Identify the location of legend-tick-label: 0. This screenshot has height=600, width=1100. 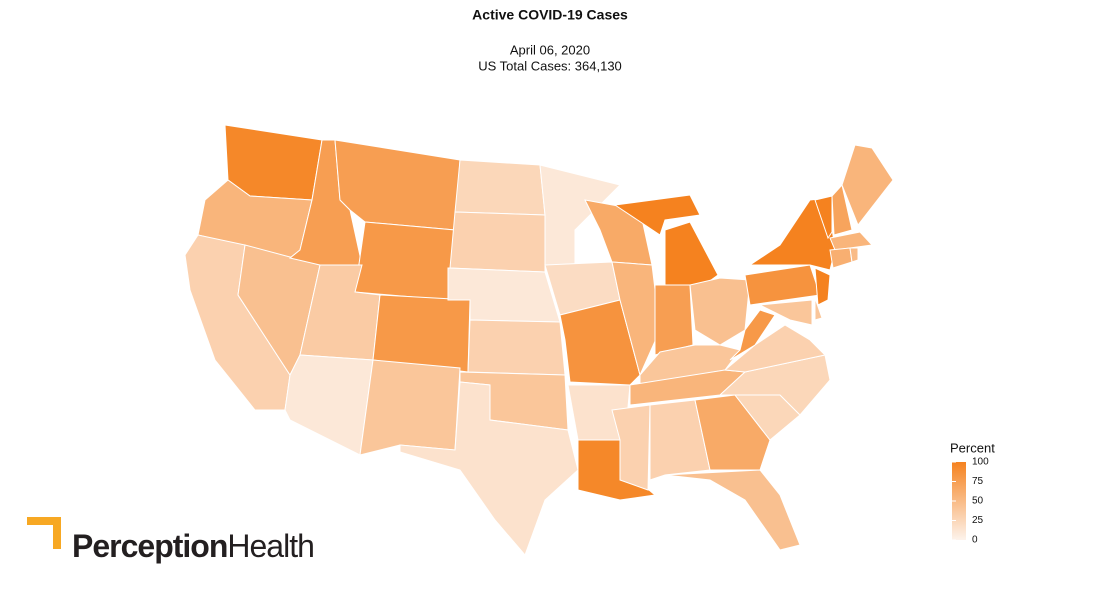
(975, 540).